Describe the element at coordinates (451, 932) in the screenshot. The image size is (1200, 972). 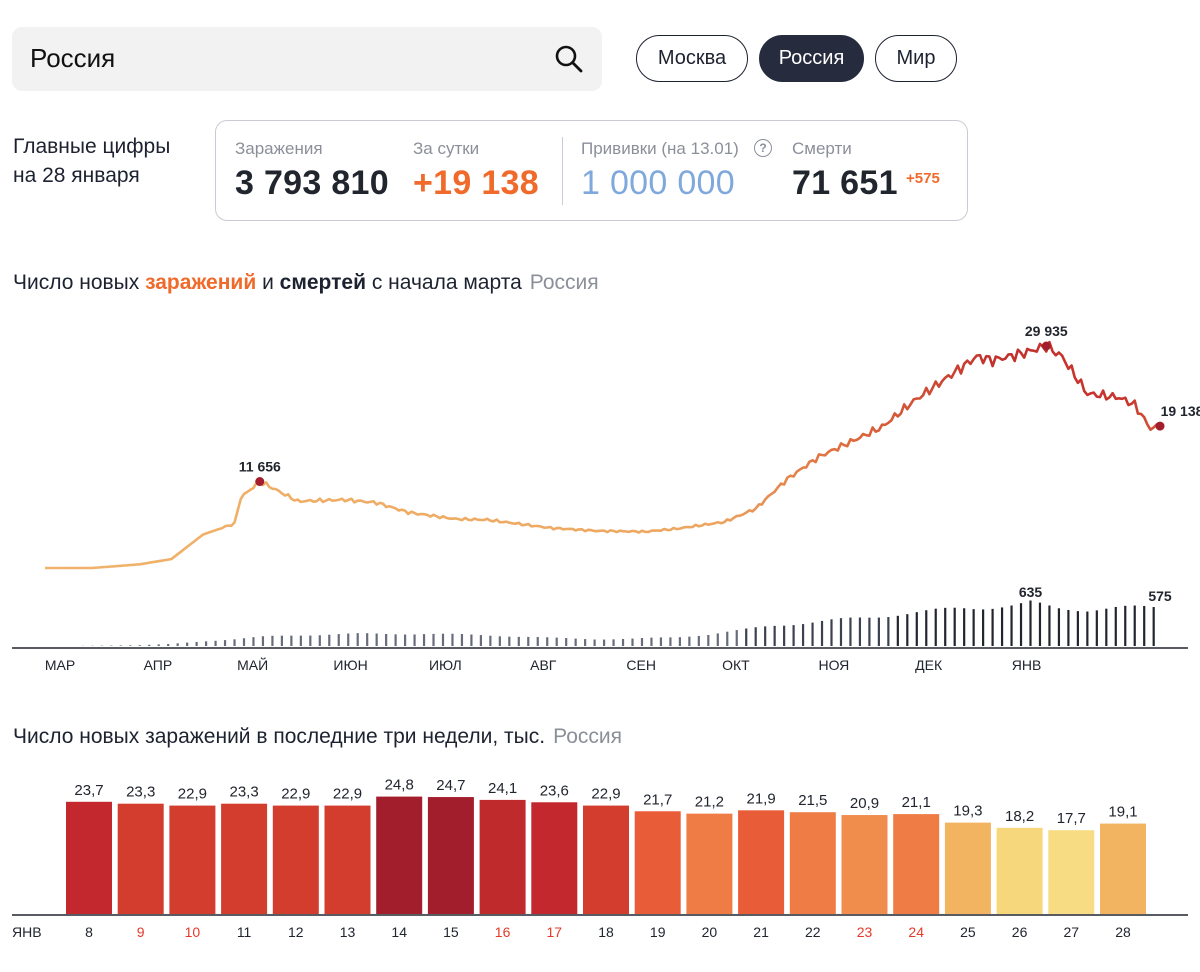
I see `day-tick-label: 15` at that location.